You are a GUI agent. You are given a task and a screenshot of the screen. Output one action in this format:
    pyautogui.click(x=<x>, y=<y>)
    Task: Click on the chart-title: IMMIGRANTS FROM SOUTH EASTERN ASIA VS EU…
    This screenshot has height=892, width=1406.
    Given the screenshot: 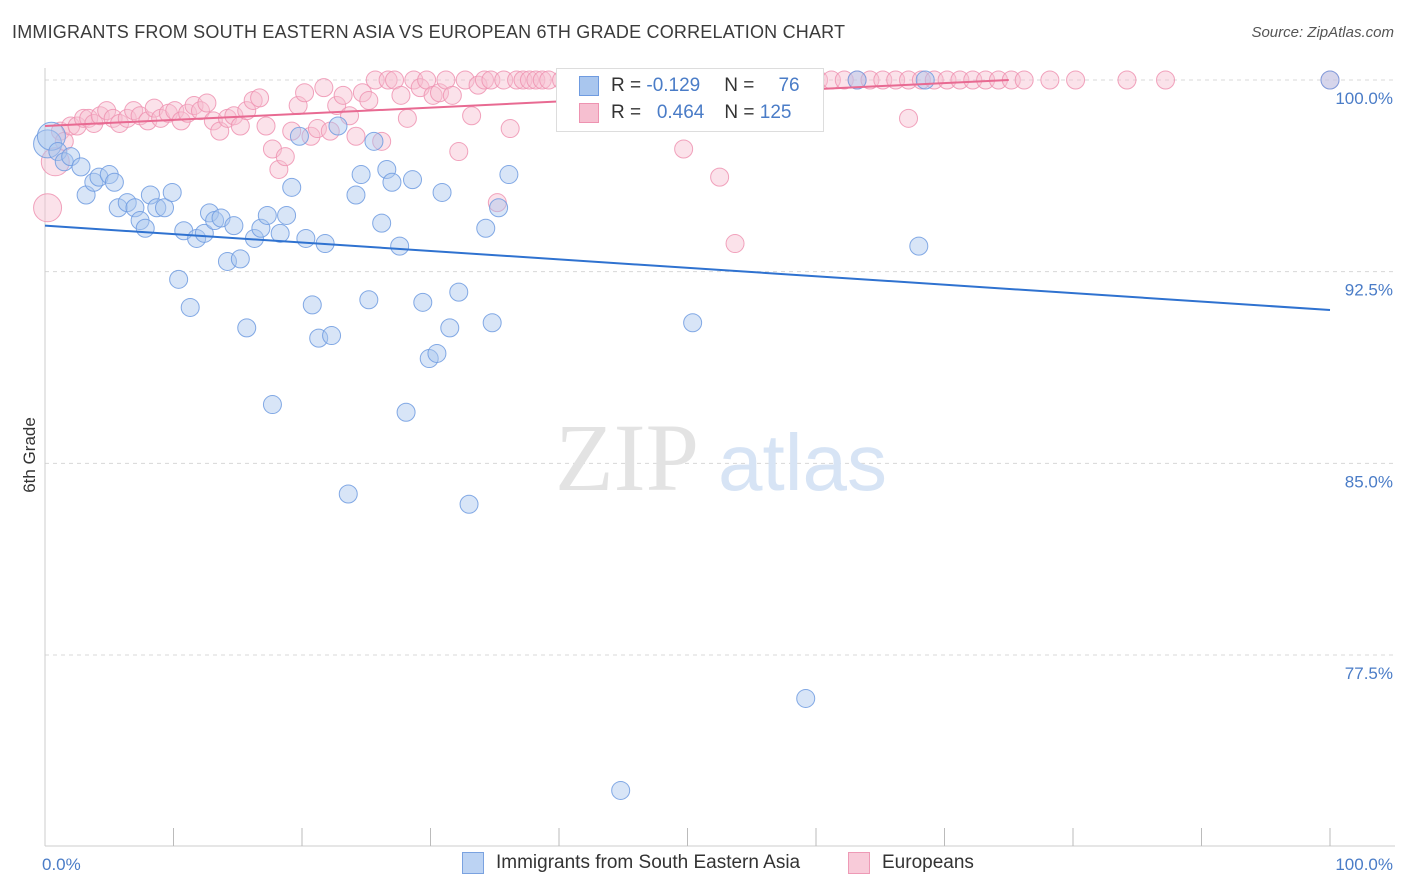 What is the action you would take?
    pyautogui.click(x=429, y=32)
    